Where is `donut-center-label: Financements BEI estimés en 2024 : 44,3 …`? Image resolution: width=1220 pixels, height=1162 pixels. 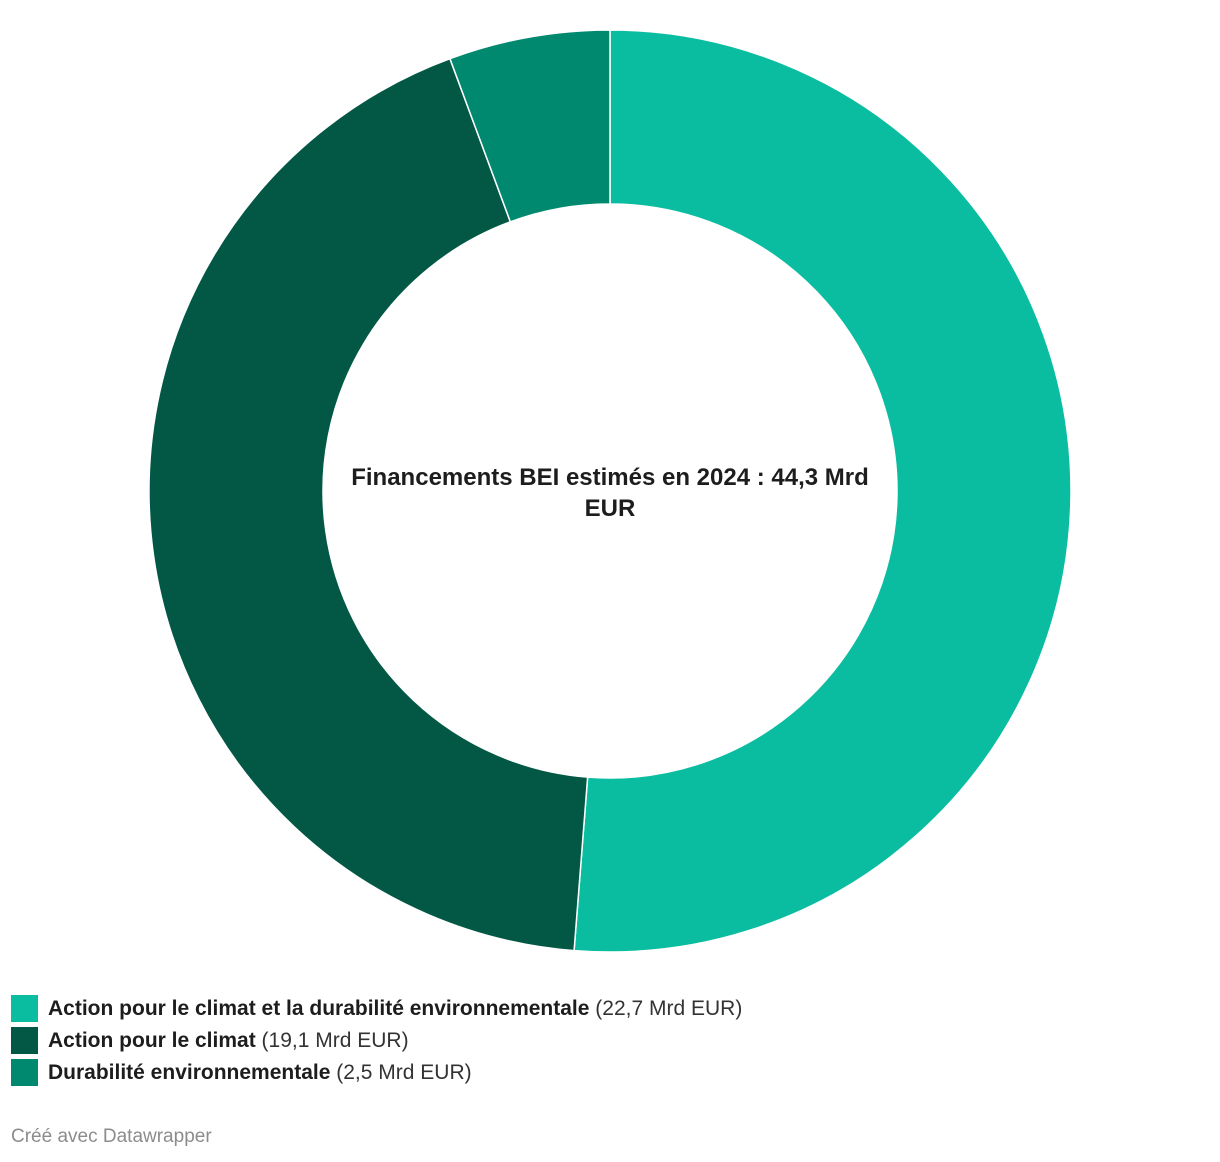
donut-center-label: Financements BEI estimés en 2024 : 44,3 … is located at coordinates (610, 493).